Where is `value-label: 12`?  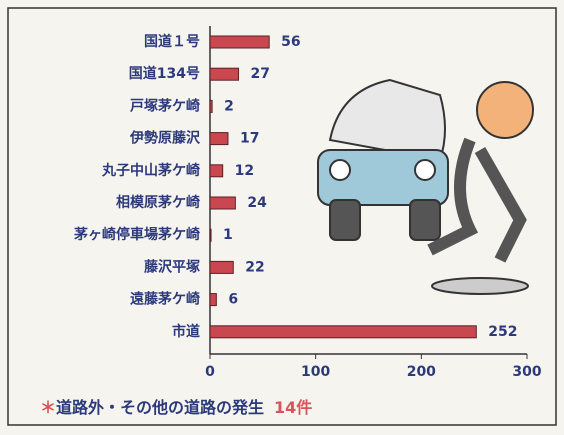
value-label: 12 is located at coordinates (244, 171).